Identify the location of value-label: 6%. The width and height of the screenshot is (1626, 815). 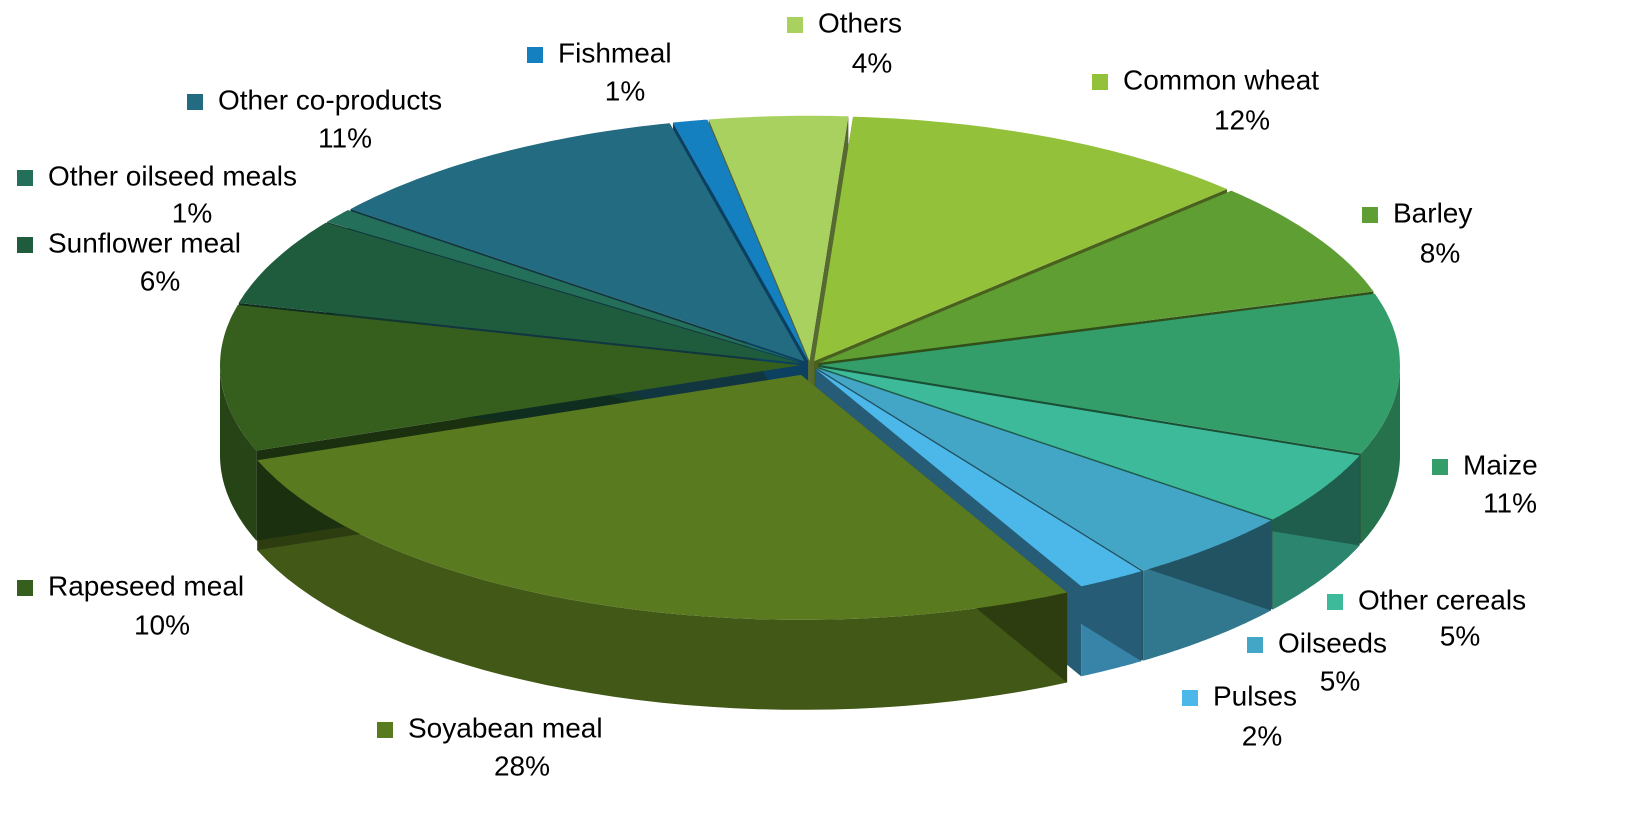
(160, 280).